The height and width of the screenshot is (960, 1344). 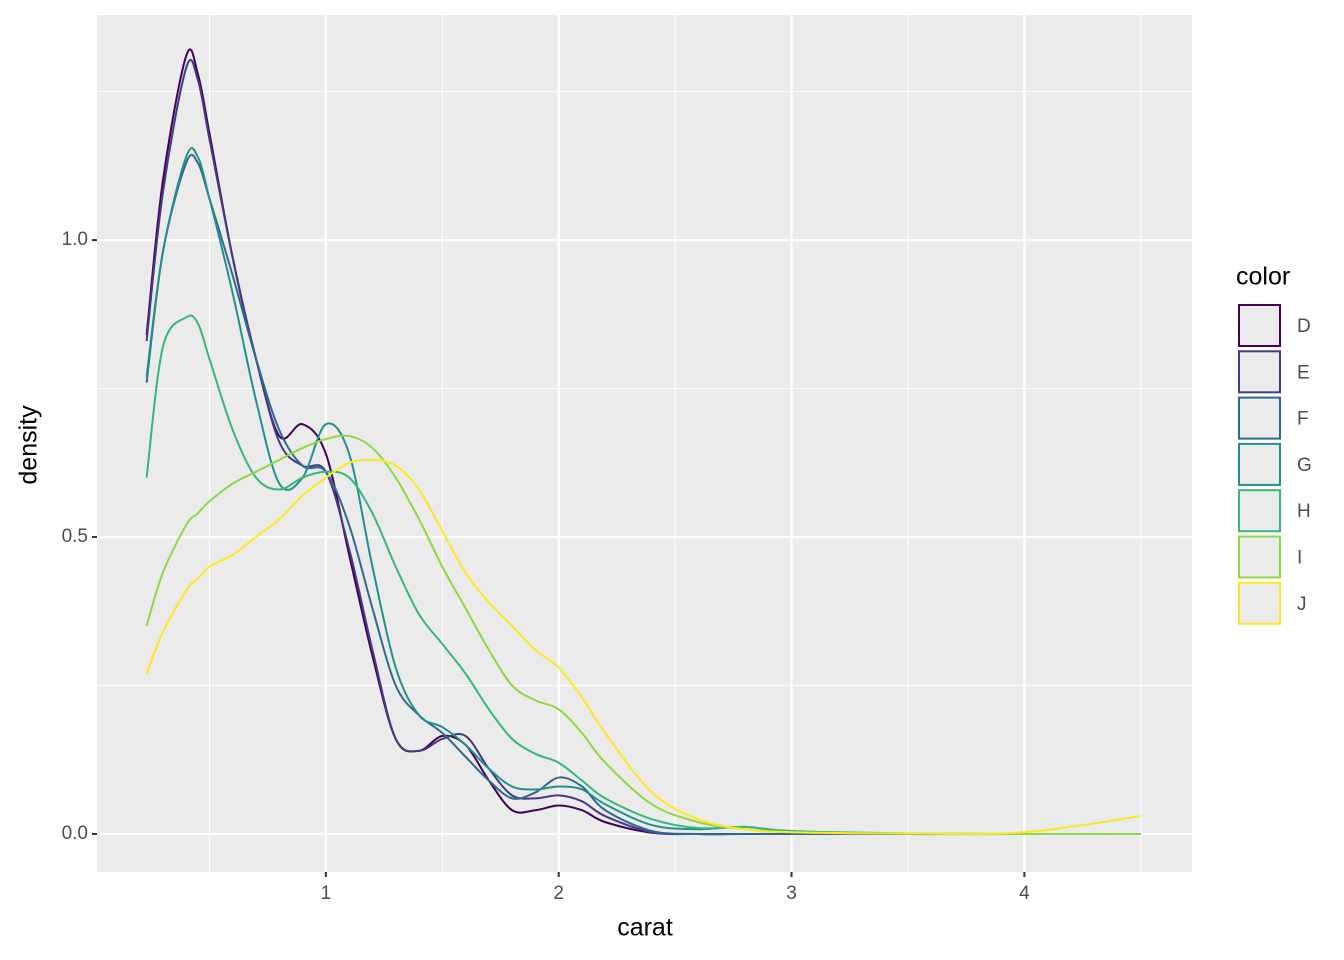 I want to click on x-tick-label: 1, so click(x=326, y=893).